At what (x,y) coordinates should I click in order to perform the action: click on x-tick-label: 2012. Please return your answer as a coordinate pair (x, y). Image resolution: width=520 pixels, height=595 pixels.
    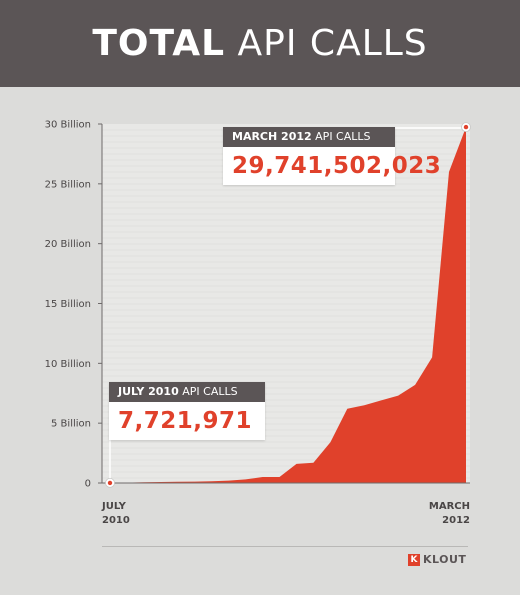
    Looking at the image, I should click on (456, 520).